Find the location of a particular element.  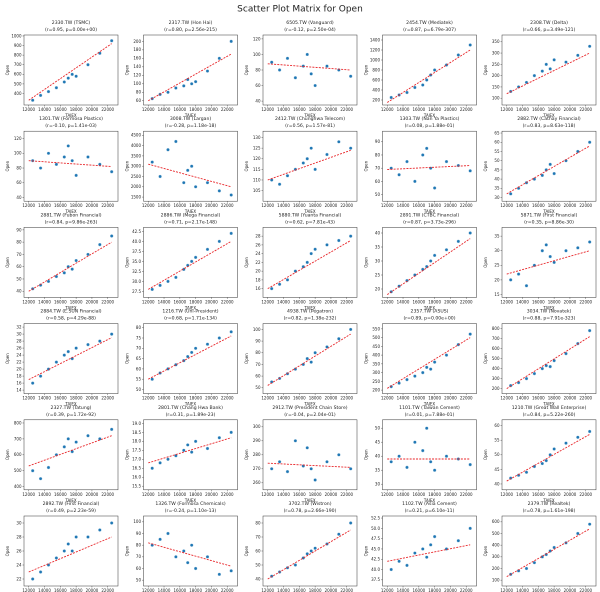

subplot-title: 1102.TW (Asia Cement) is located at coordinates (429, 504).